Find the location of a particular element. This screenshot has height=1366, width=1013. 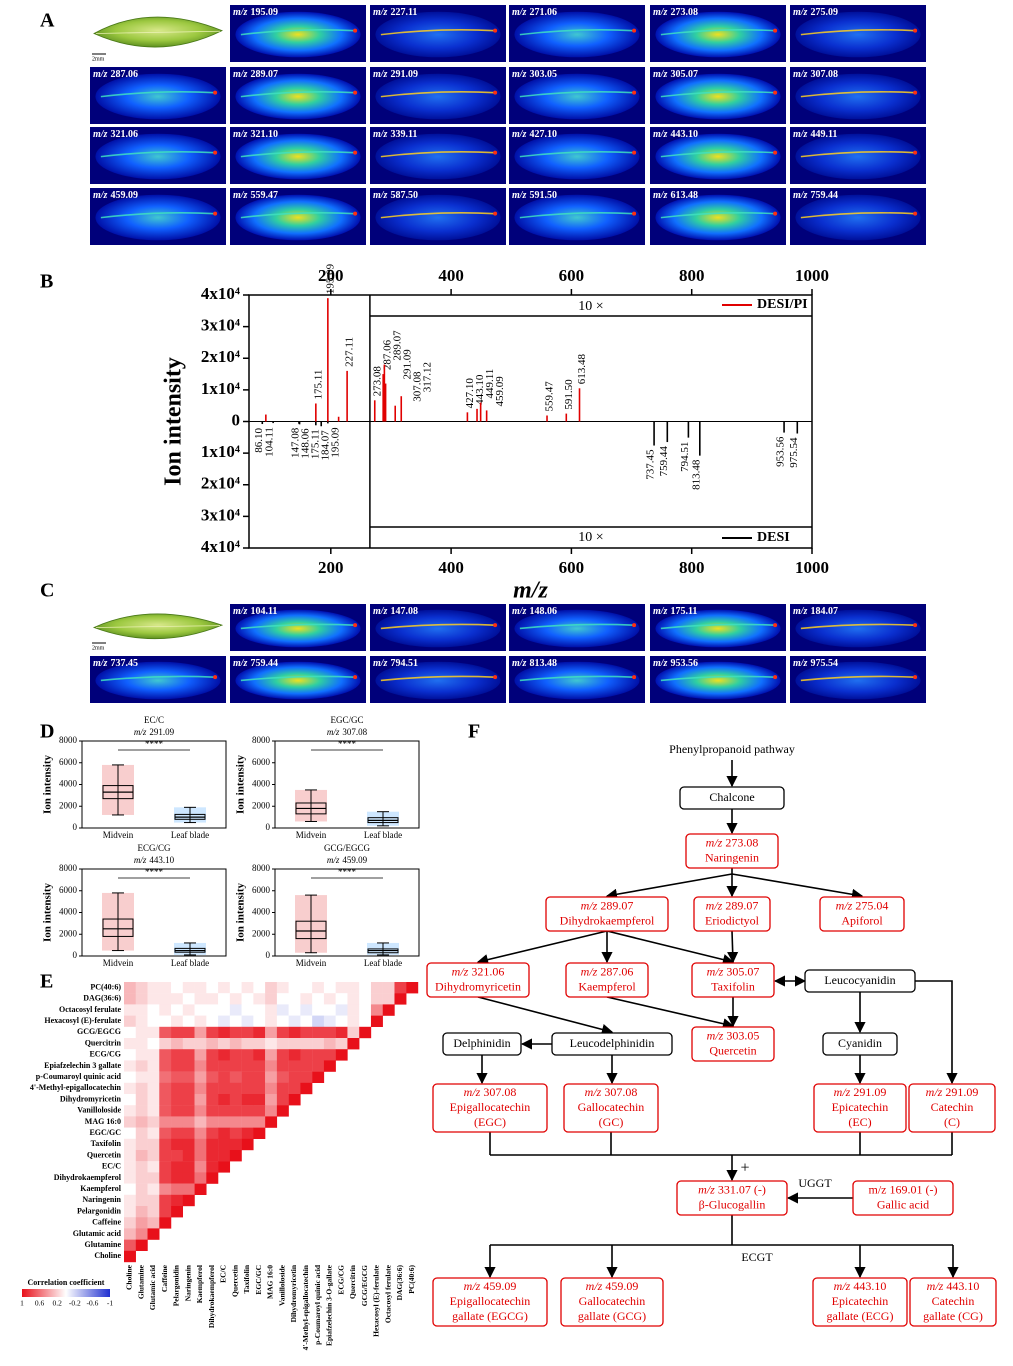

mz-value: 613.48 is located at coordinates (684, 195).